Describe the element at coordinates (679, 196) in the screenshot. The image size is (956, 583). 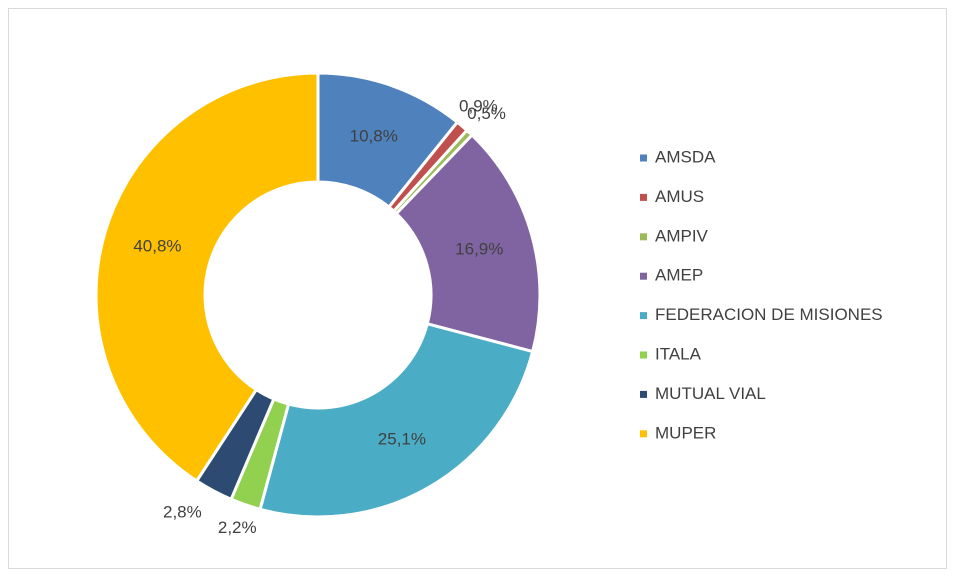
I see `legend-label: AMUS` at that location.